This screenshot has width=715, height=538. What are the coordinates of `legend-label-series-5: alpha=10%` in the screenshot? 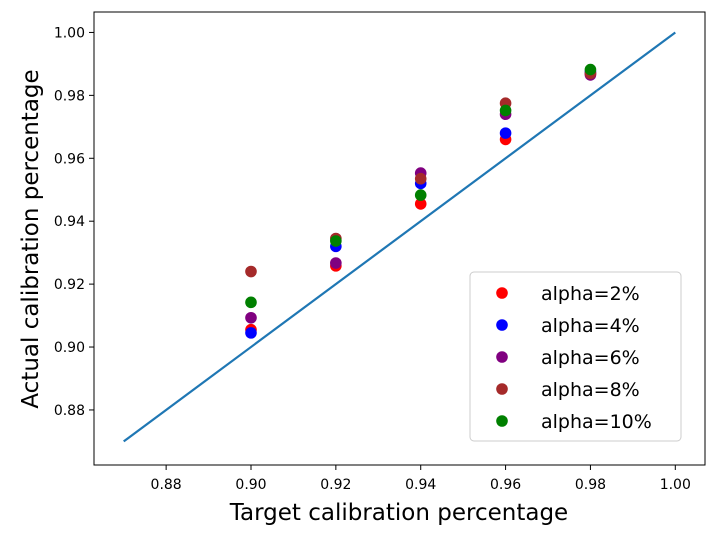 It's located at (596, 422).